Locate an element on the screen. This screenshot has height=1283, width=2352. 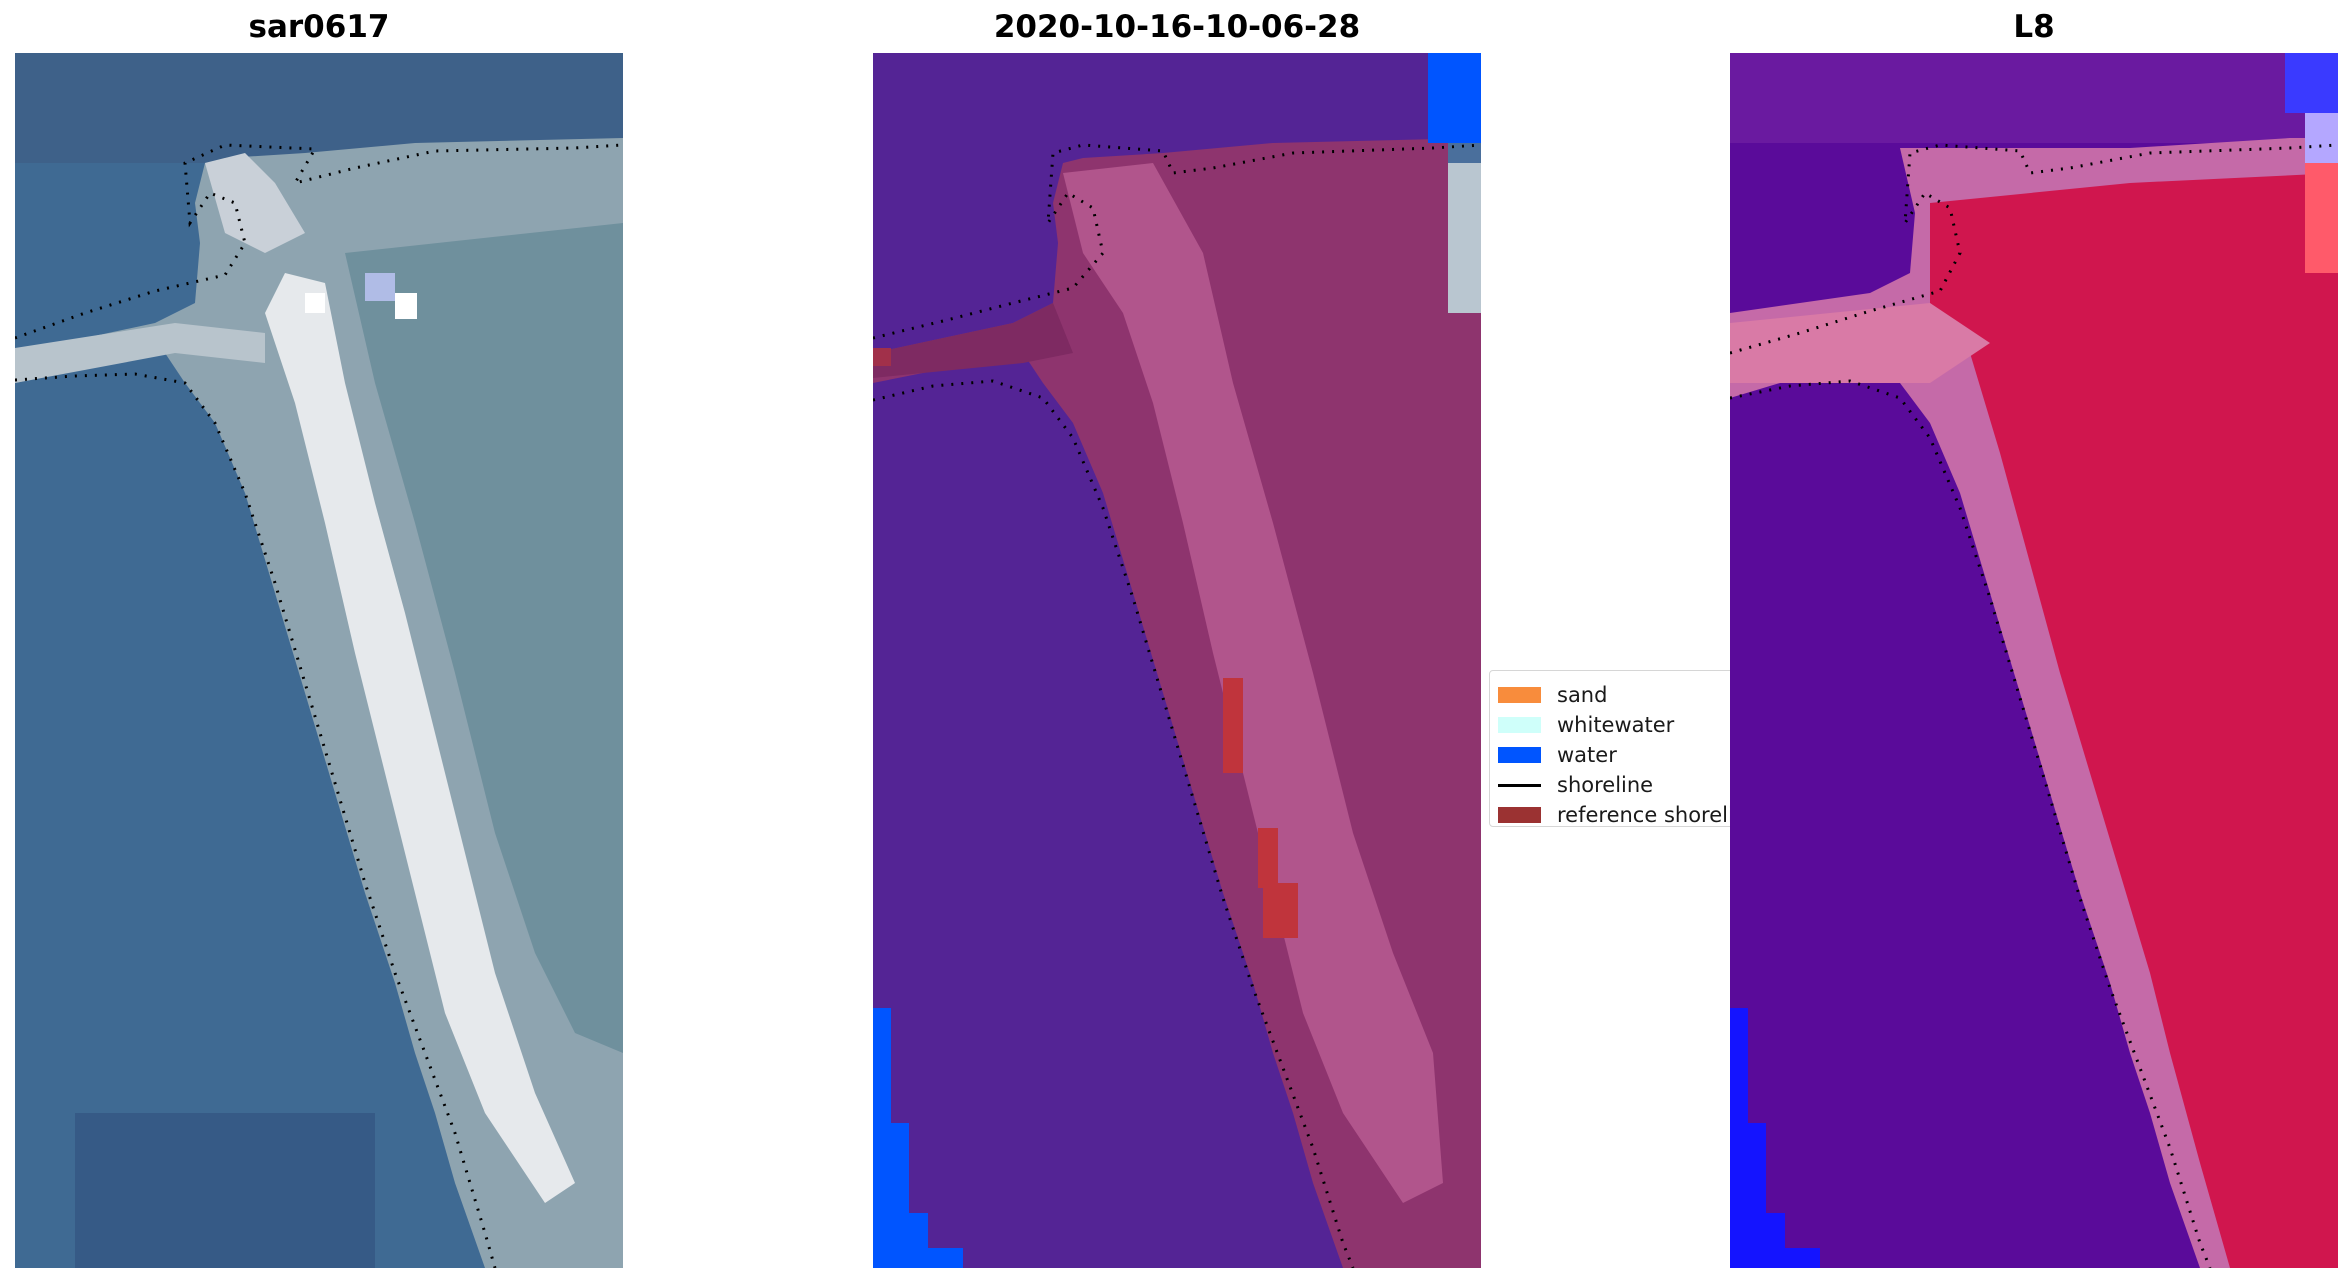
legend-item-shoreline: shoreline is located at coordinates (1575, 785).